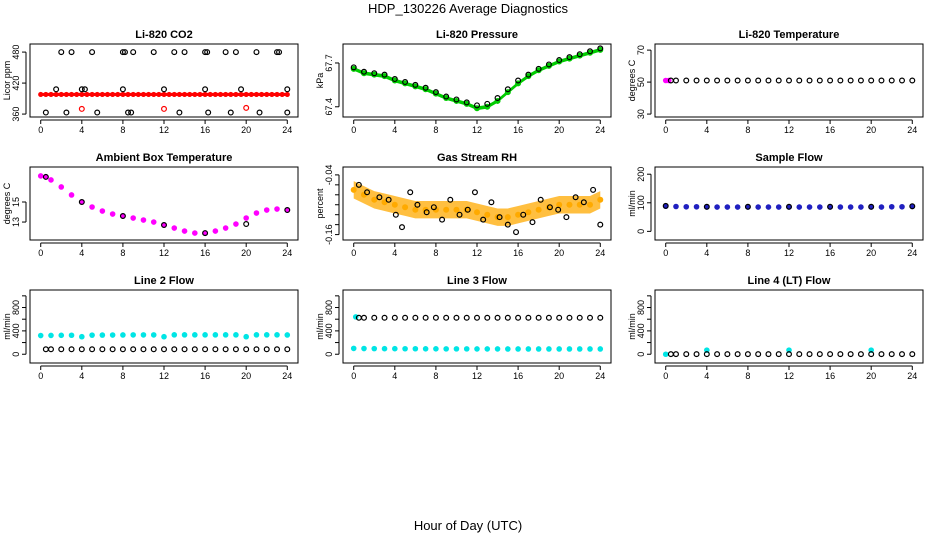  What do you see at coordinates (789, 281) in the screenshot?
I see `panel-title: Line 4 (LT) Flow` at bounding box center [789, 281].